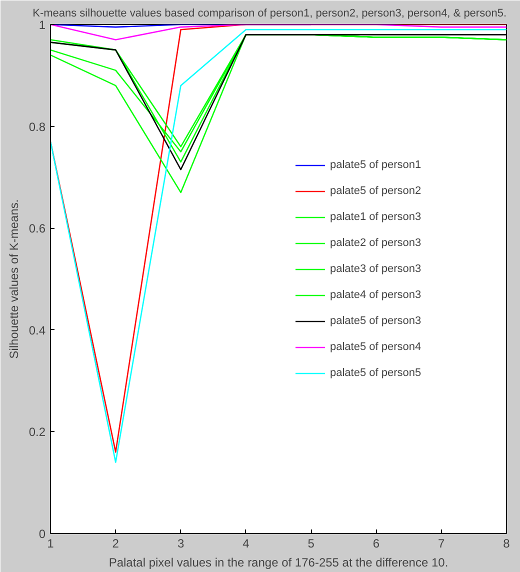  I want to click on y-tick-label: 0.4, so click(37, 330).